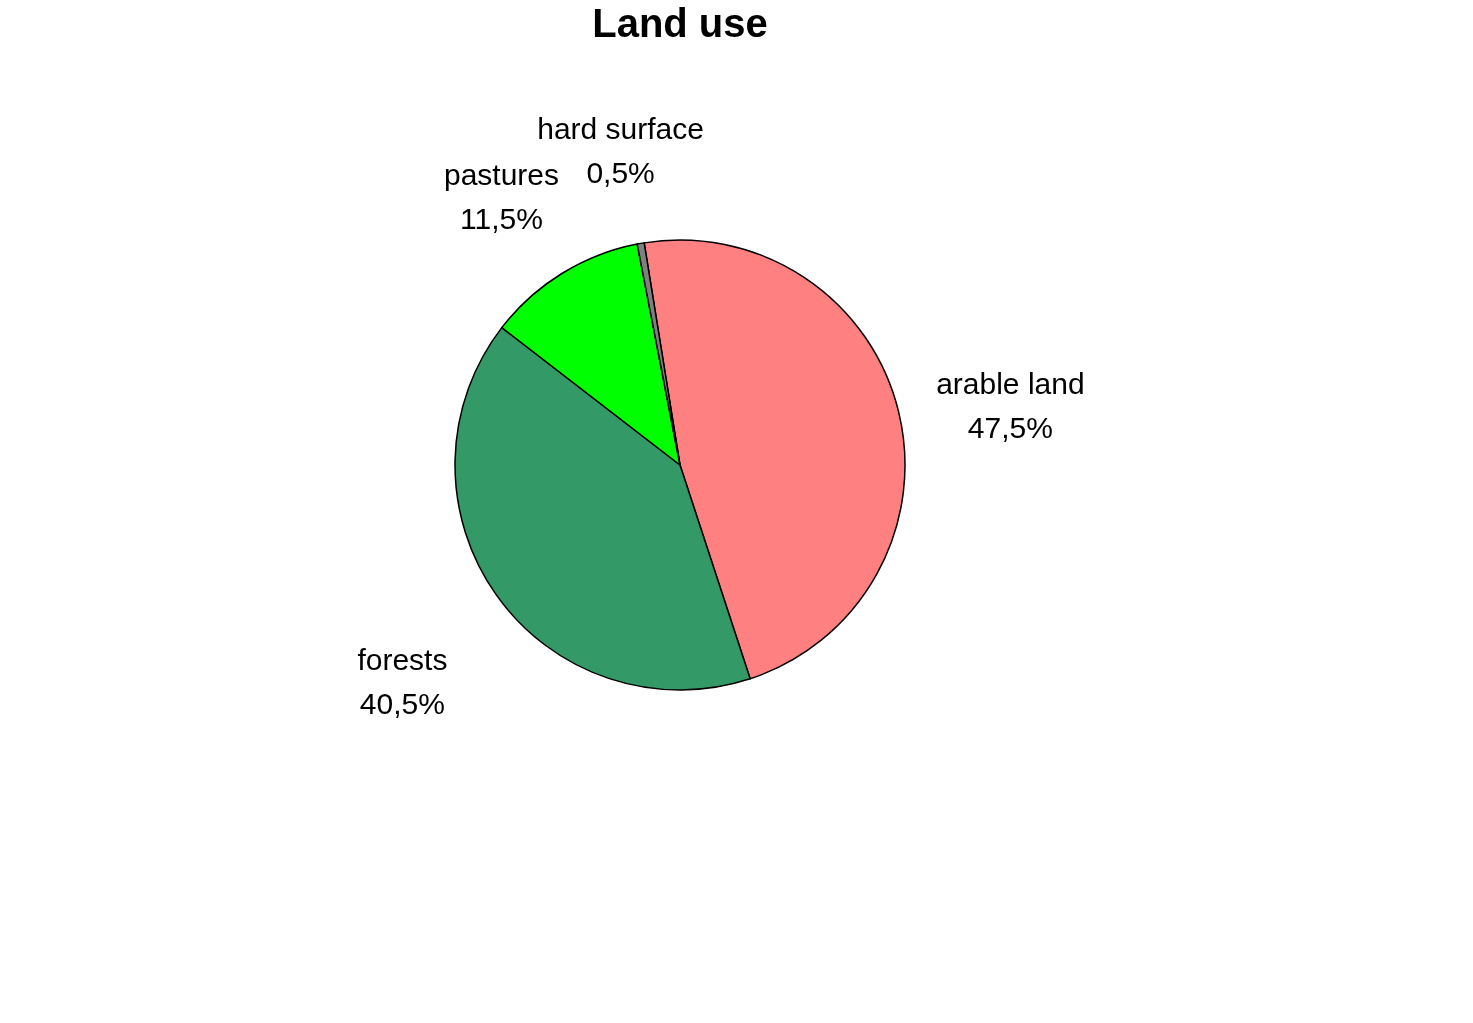 This screenshot has width=1473, height=1023. Describe the element at coordinates (1010, 427) in the screenshot. I see `data-label: 47,5%` at that location.